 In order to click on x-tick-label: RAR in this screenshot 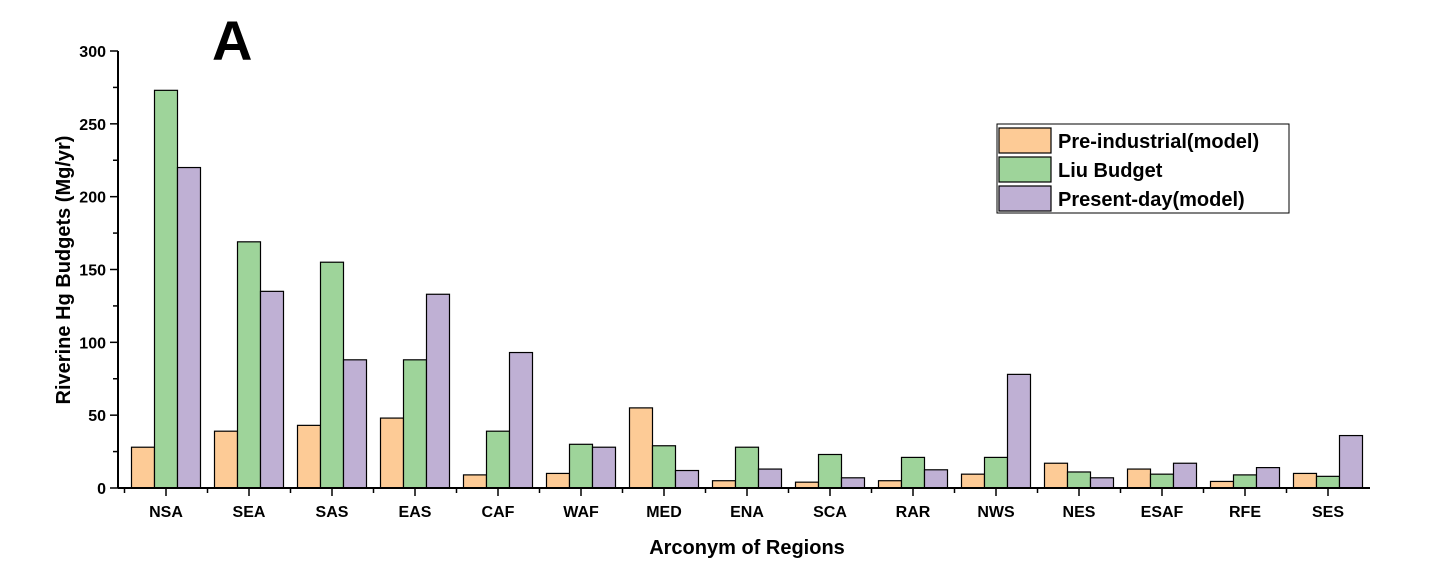, I will do `click(913, 512)`.